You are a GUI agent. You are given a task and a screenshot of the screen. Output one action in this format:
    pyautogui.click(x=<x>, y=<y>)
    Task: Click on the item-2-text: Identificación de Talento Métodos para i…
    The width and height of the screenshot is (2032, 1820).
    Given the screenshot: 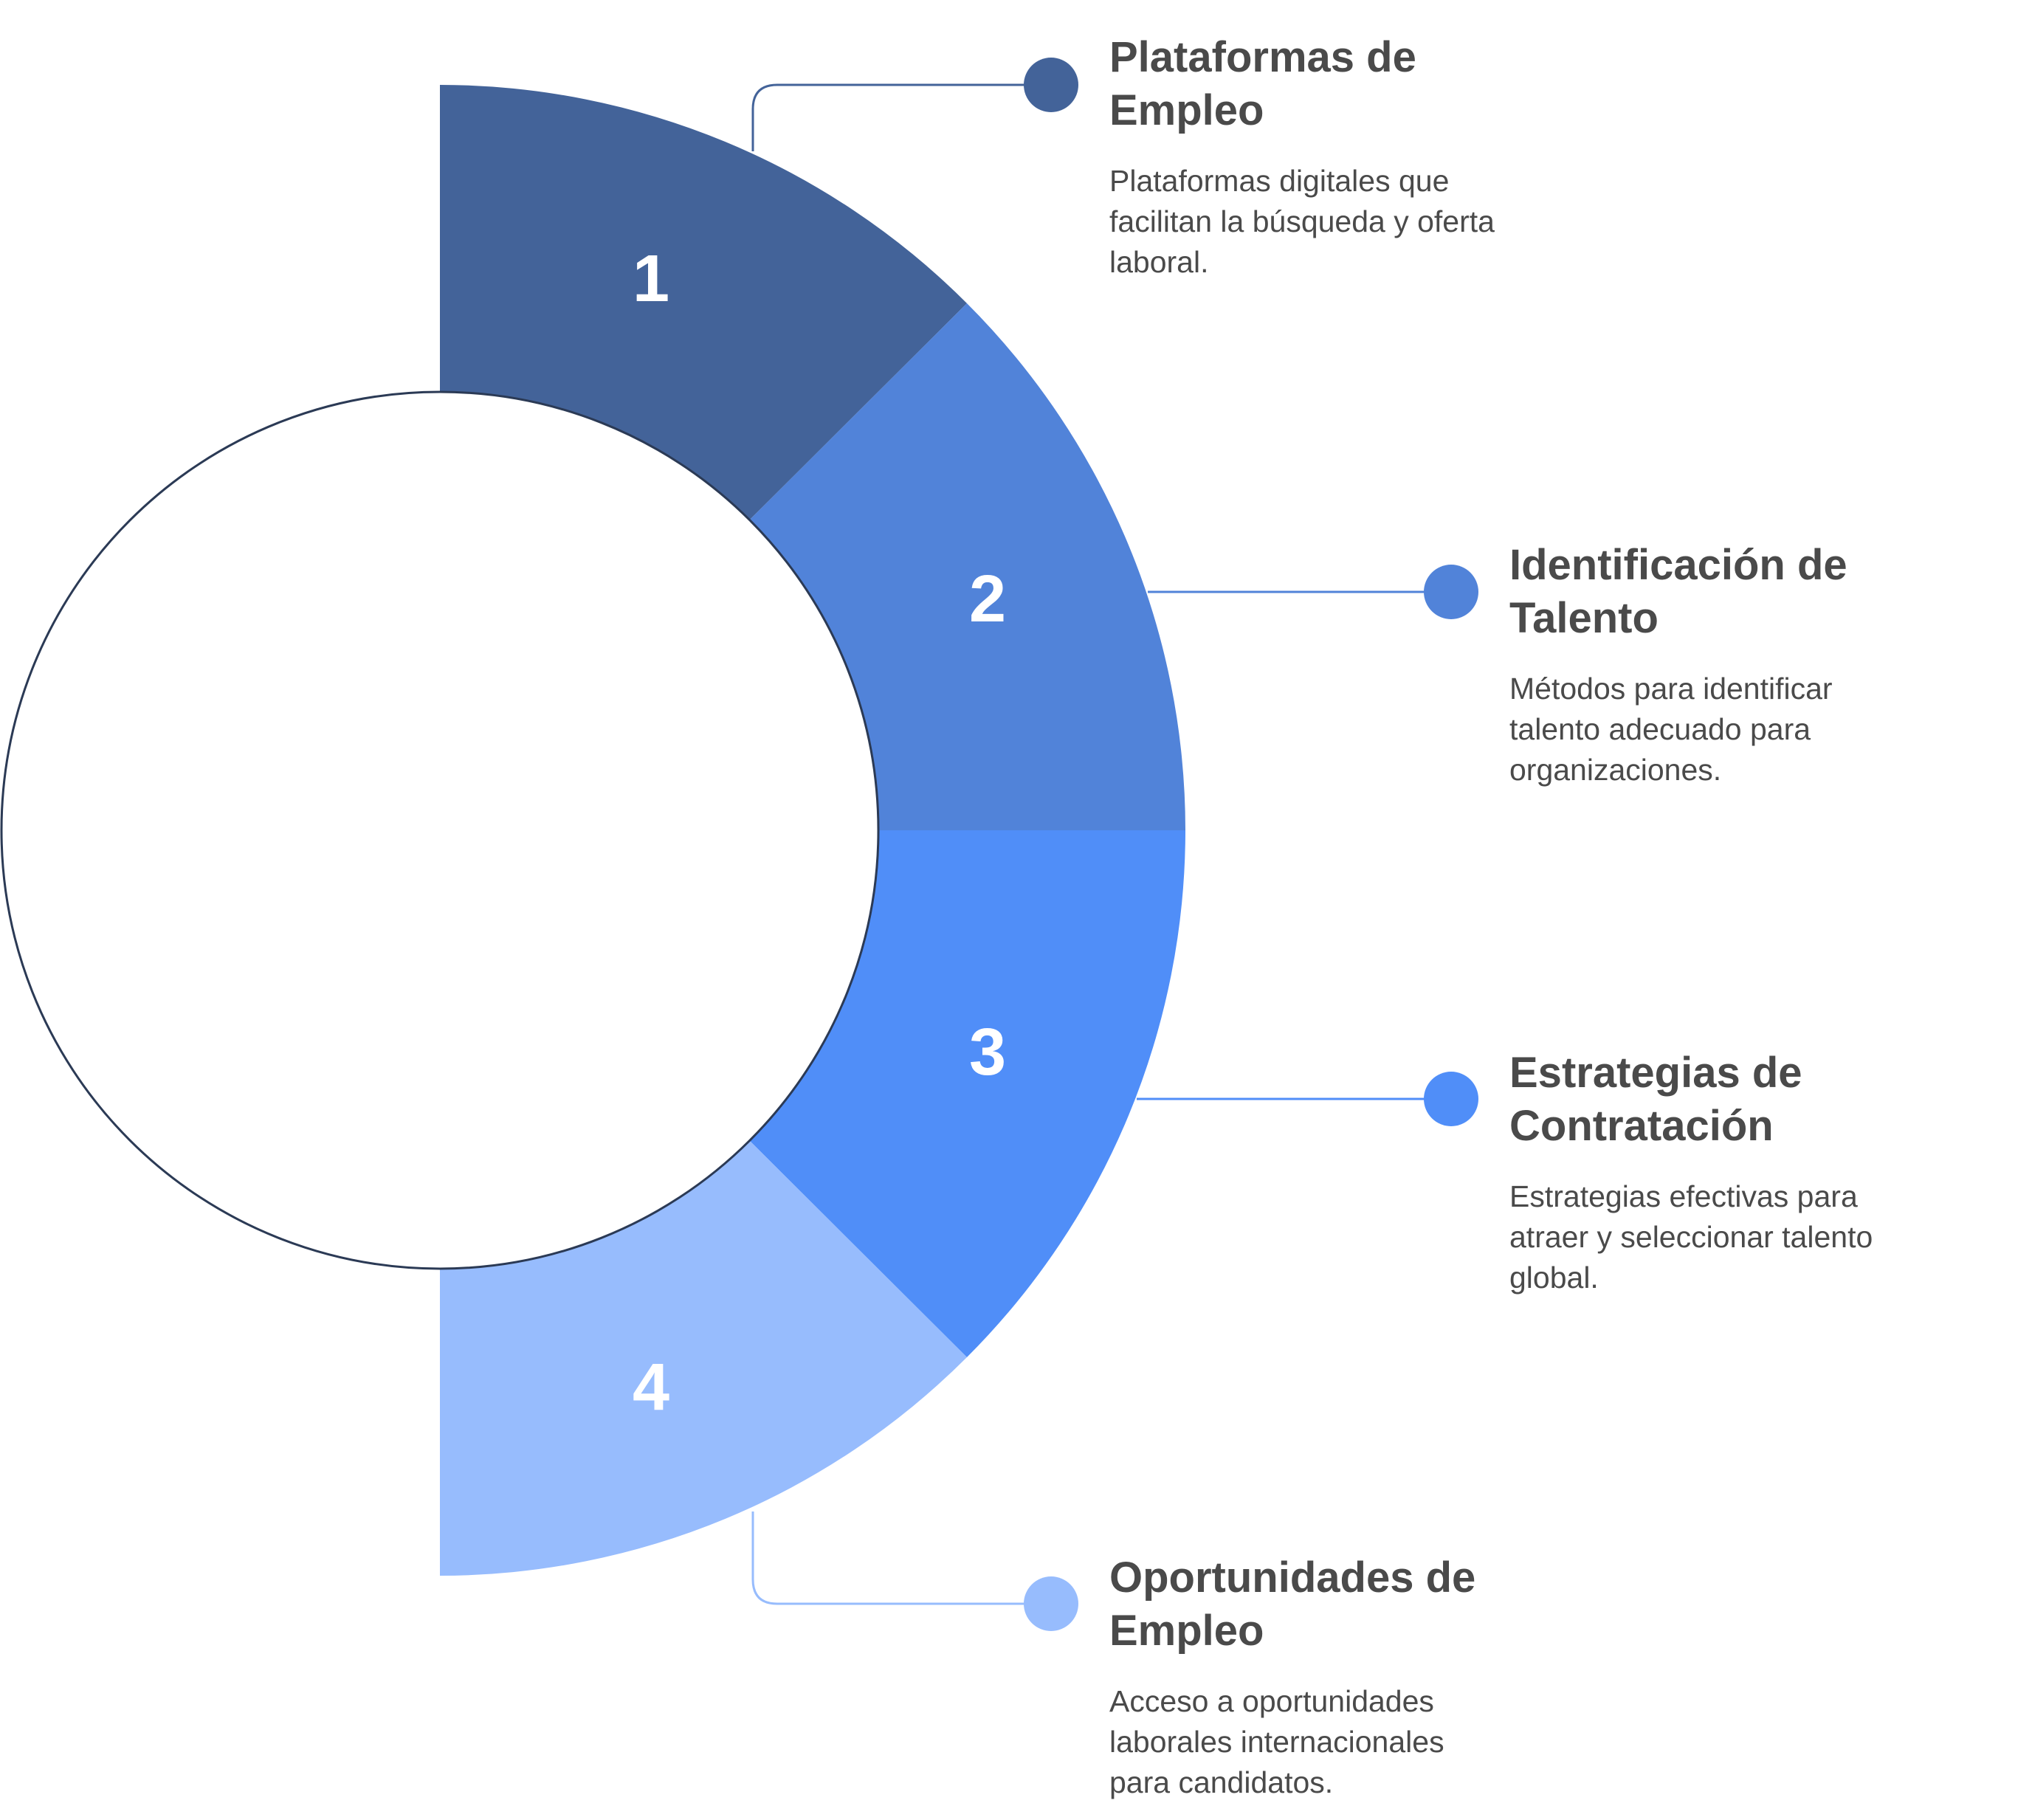 What is the action you would take?
    pyautogui.click(x=1745, y=665)
    